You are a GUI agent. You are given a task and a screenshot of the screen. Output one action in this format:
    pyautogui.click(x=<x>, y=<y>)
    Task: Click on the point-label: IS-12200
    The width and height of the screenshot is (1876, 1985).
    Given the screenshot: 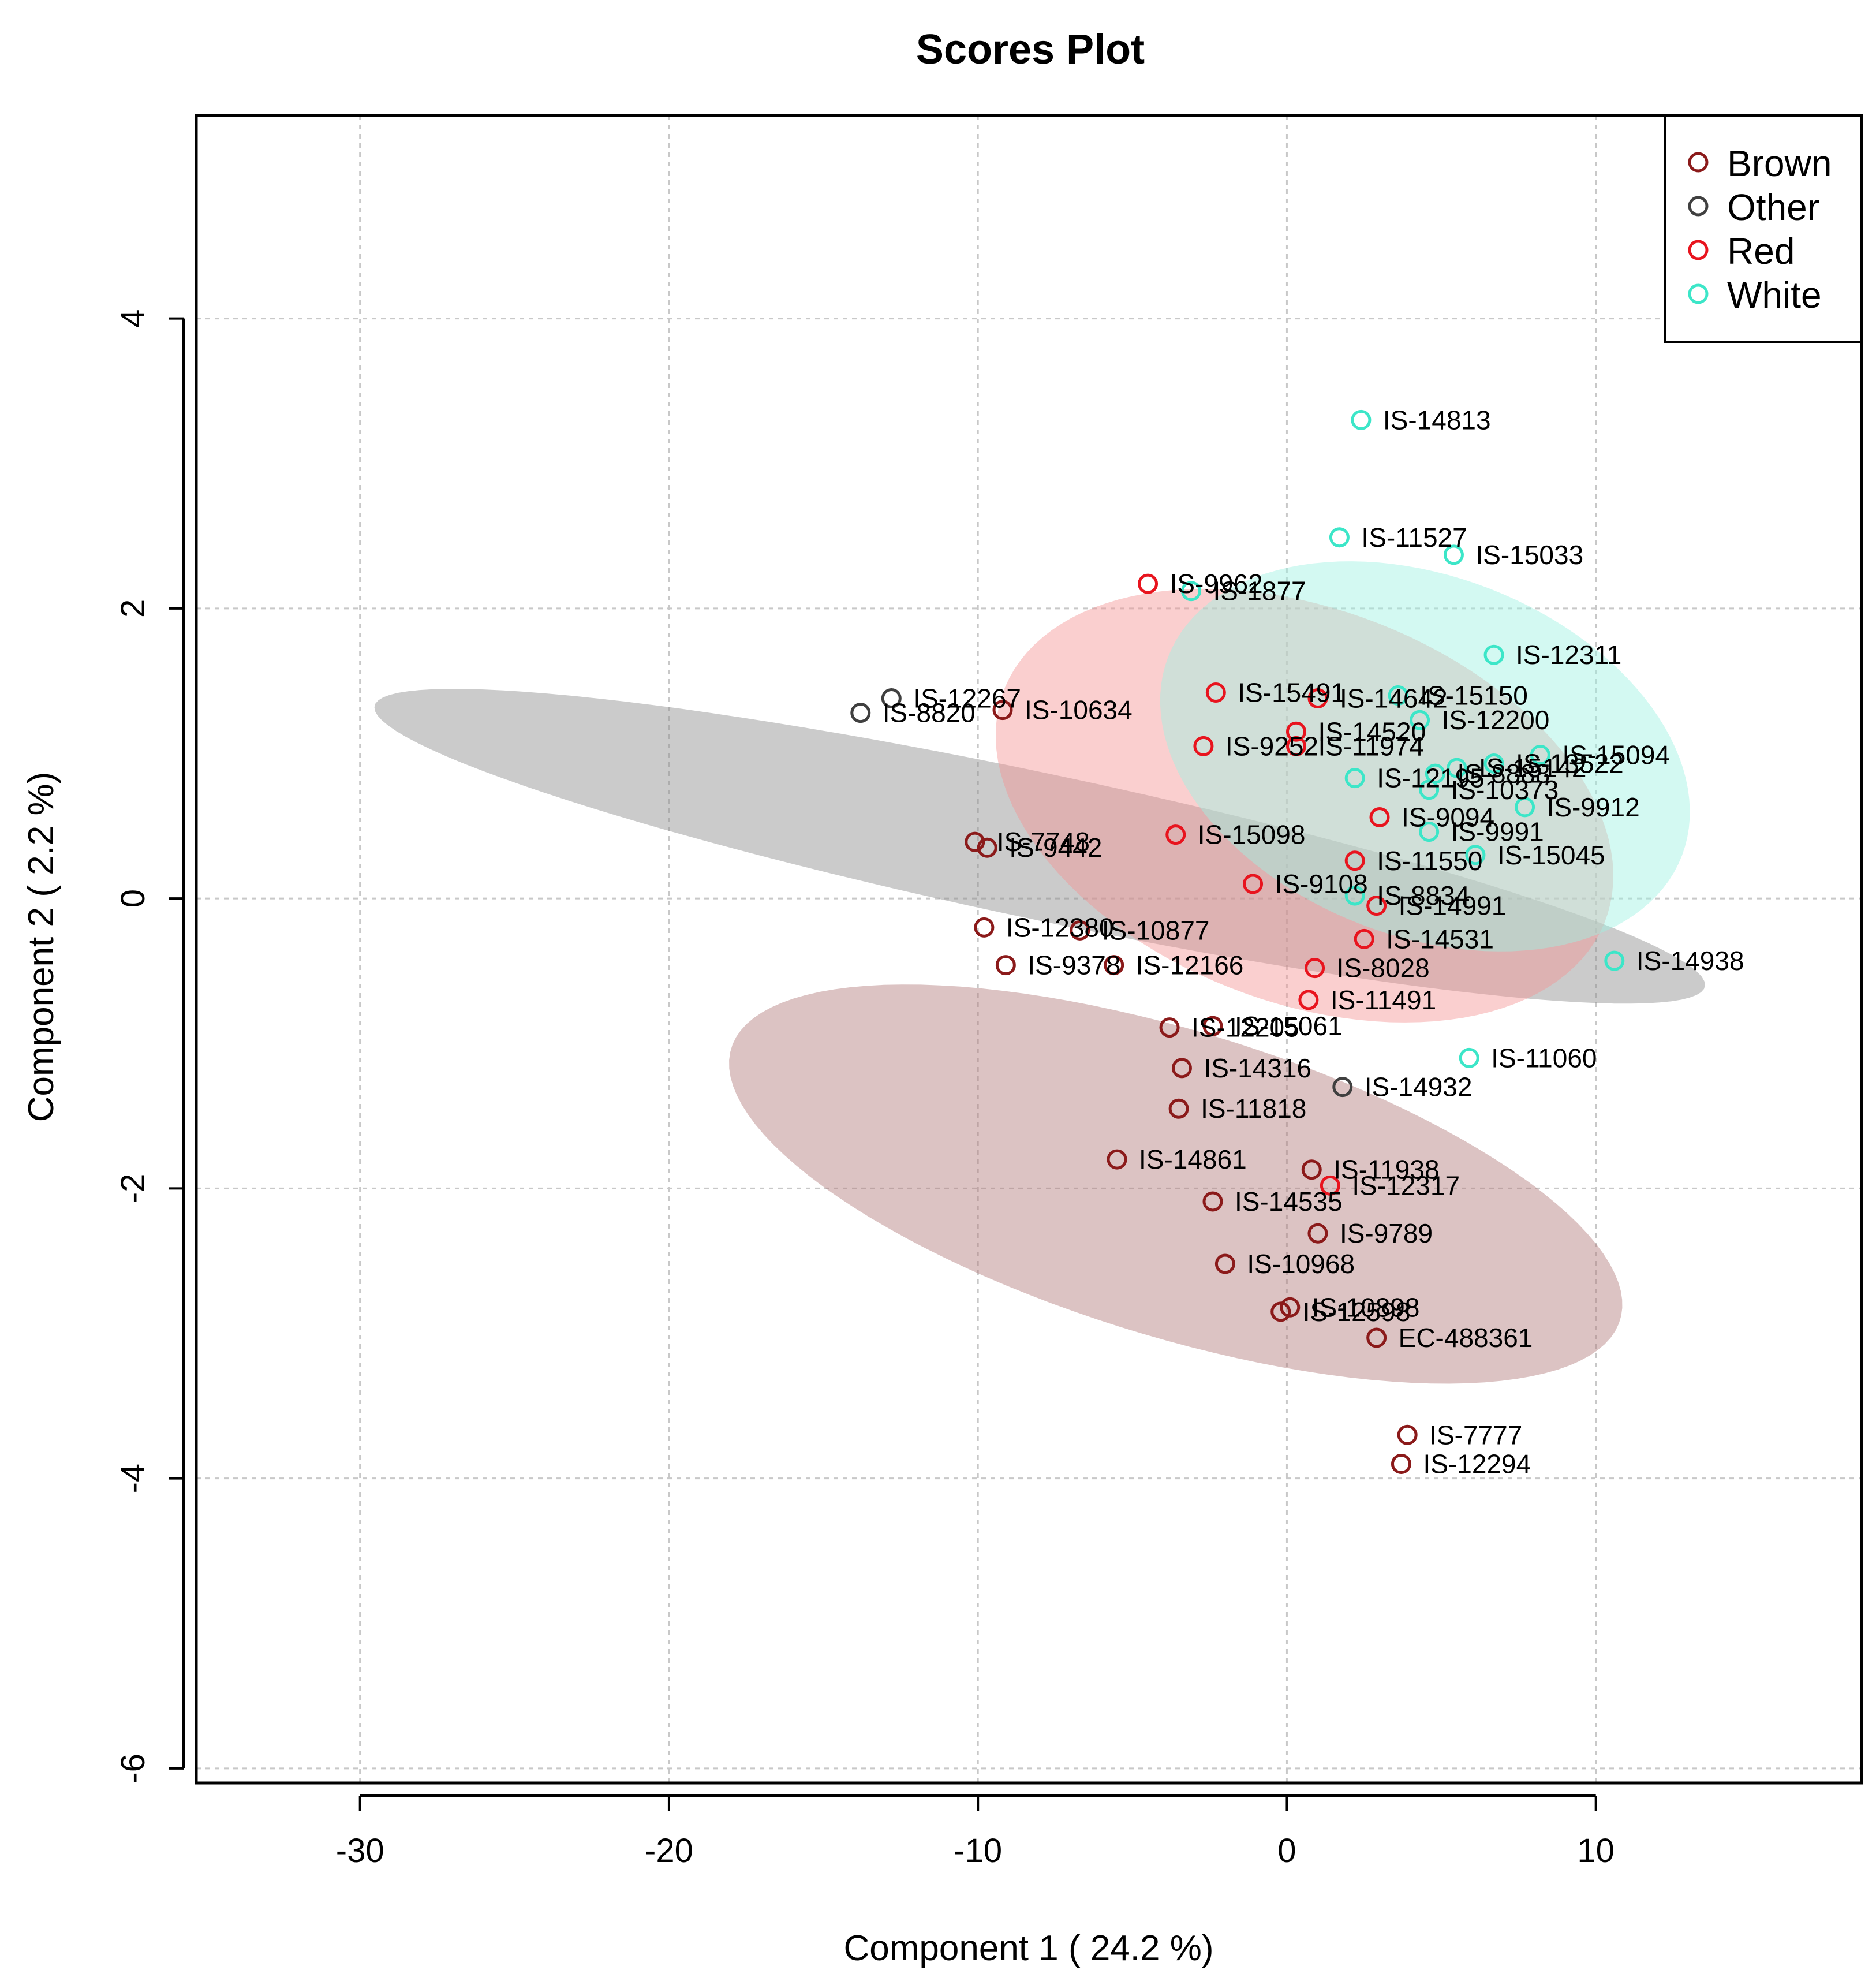 What is the action you would take?
    pyautogui.click(x=1496, y=720)
    